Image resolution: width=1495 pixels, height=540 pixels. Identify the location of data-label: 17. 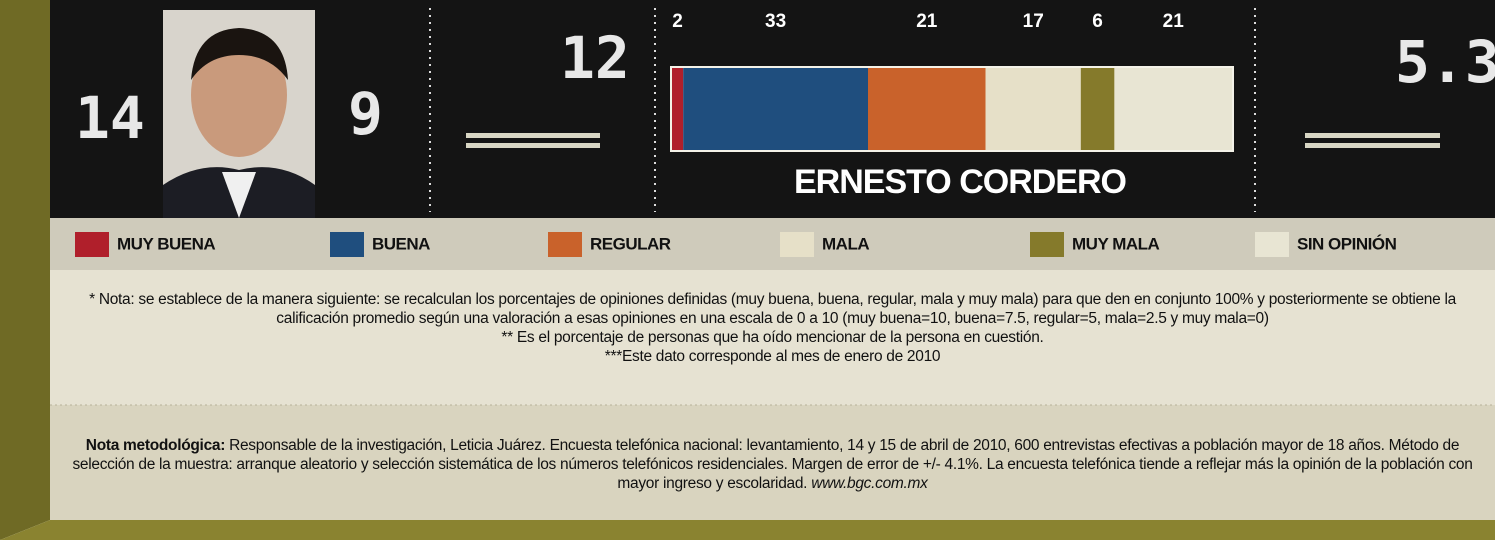
(1033, 21).